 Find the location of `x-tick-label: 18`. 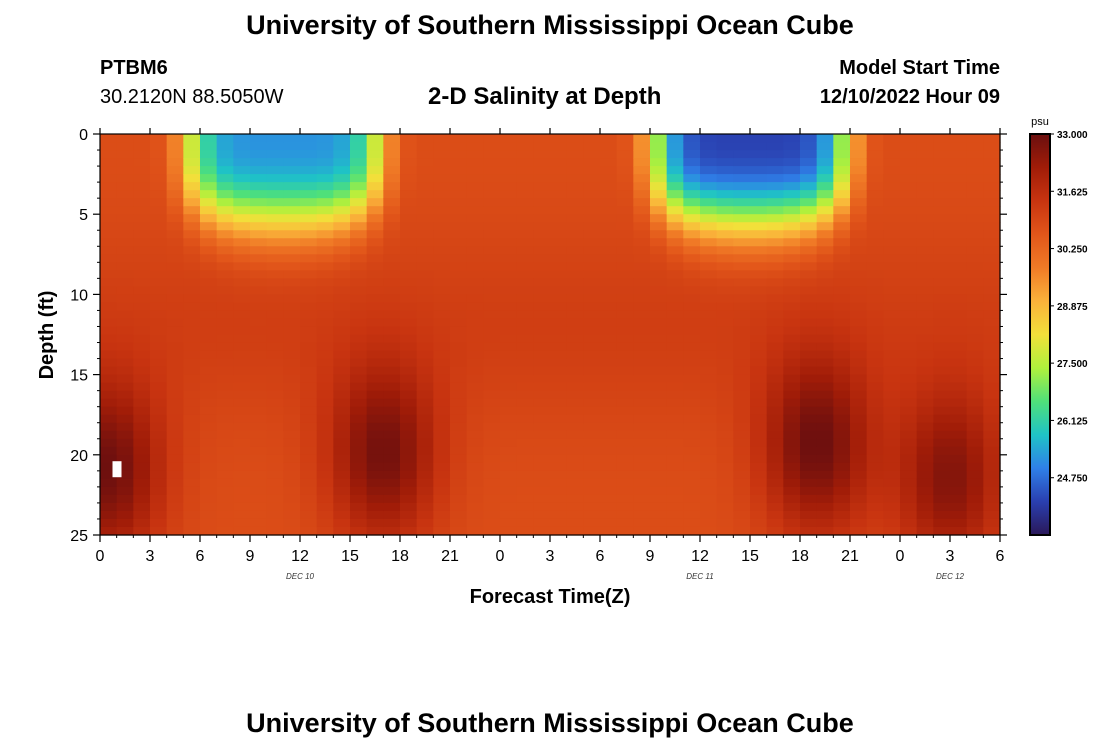

x-tick-label: 18 is located at coordinates (800, 556).